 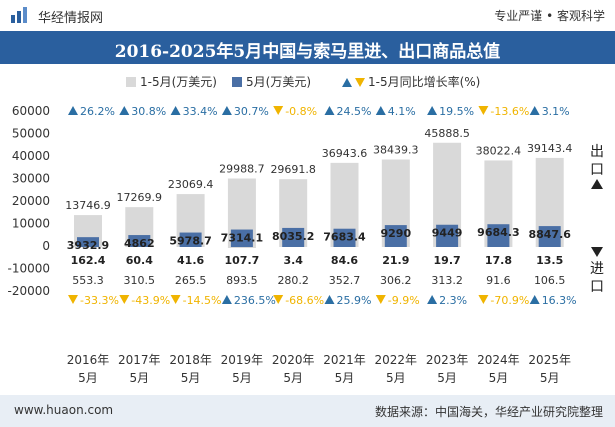 I want to click on x-tick-label-year: 2018年, so click(x=190, y=360).